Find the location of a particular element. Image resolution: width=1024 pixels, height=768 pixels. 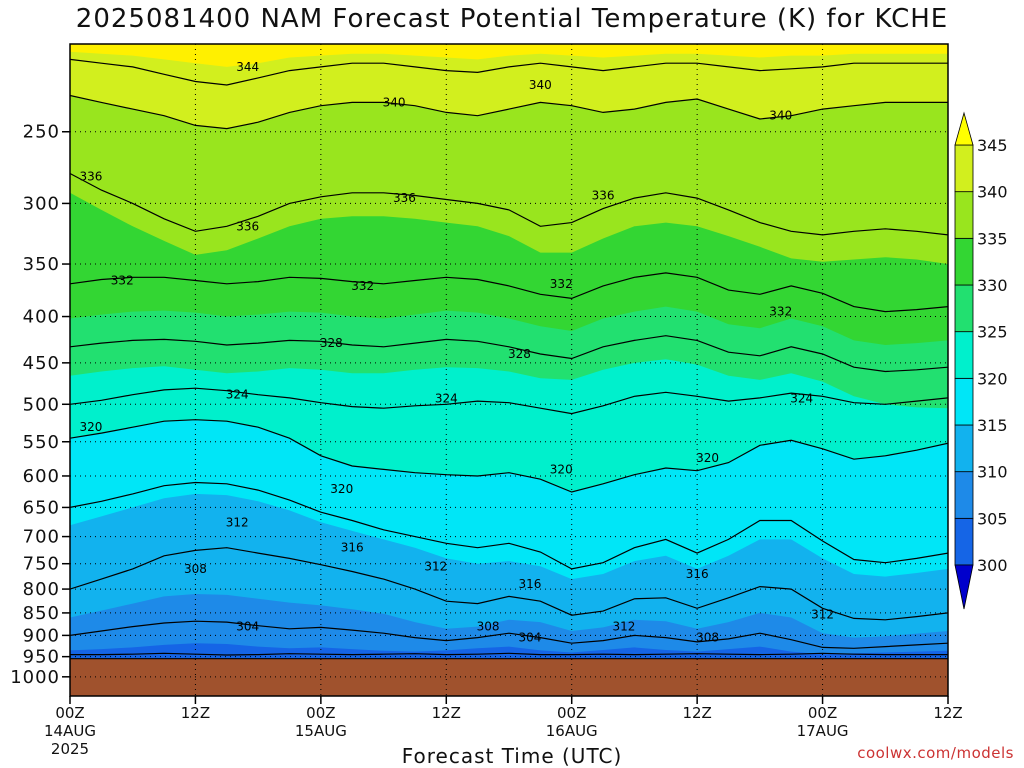

y-tick-label: 800 is located at coordinates (41, 589).